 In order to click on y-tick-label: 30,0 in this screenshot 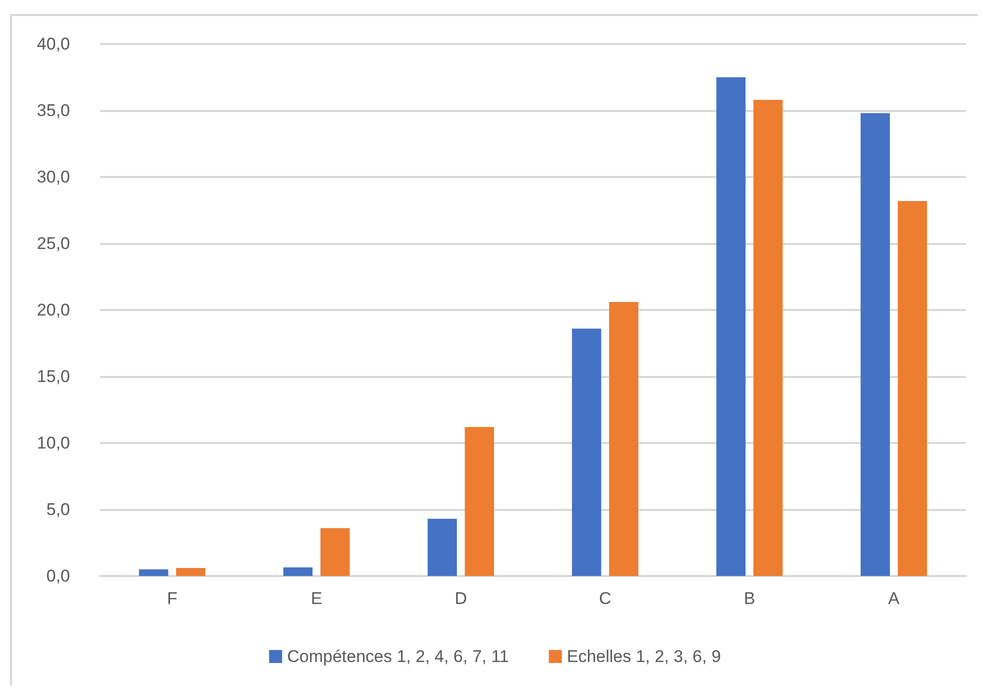, I will do `click(53, 177)`.